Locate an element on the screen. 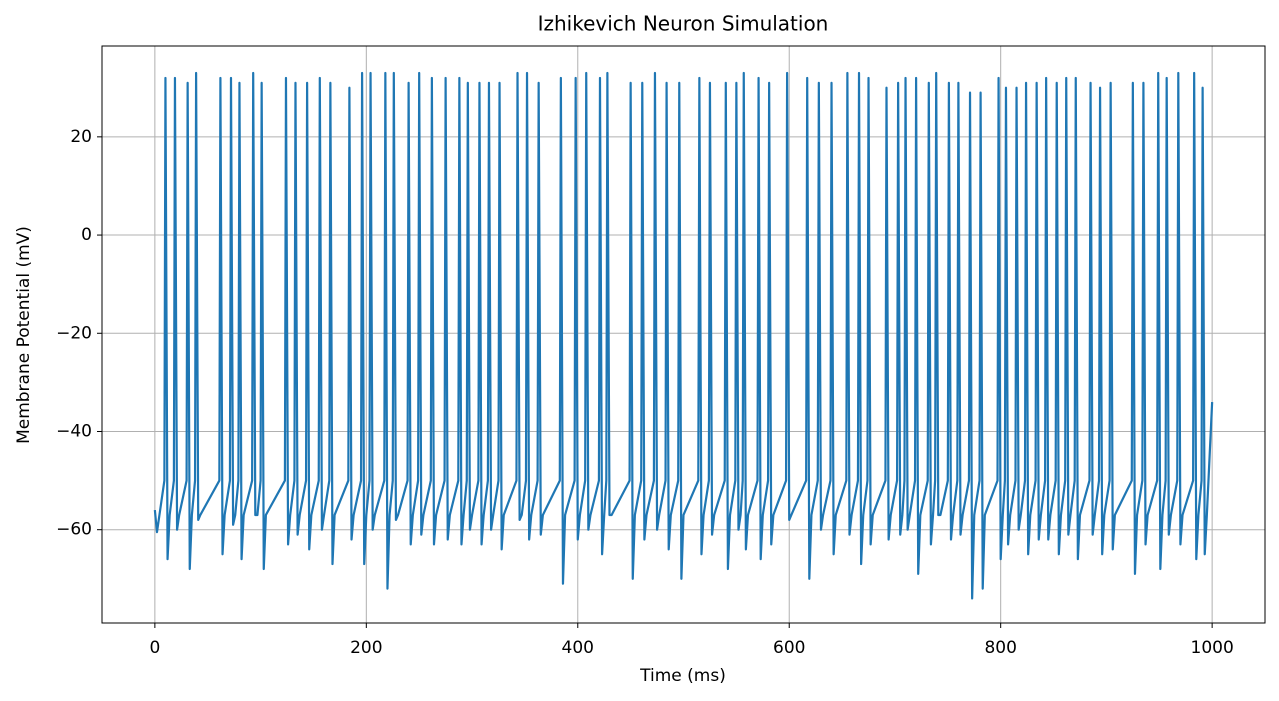 Image resolution: width=1279 pixels, height=701 pixels. y-axis-label: Membrane Potential (mV) is located at coordinates (24, 335).